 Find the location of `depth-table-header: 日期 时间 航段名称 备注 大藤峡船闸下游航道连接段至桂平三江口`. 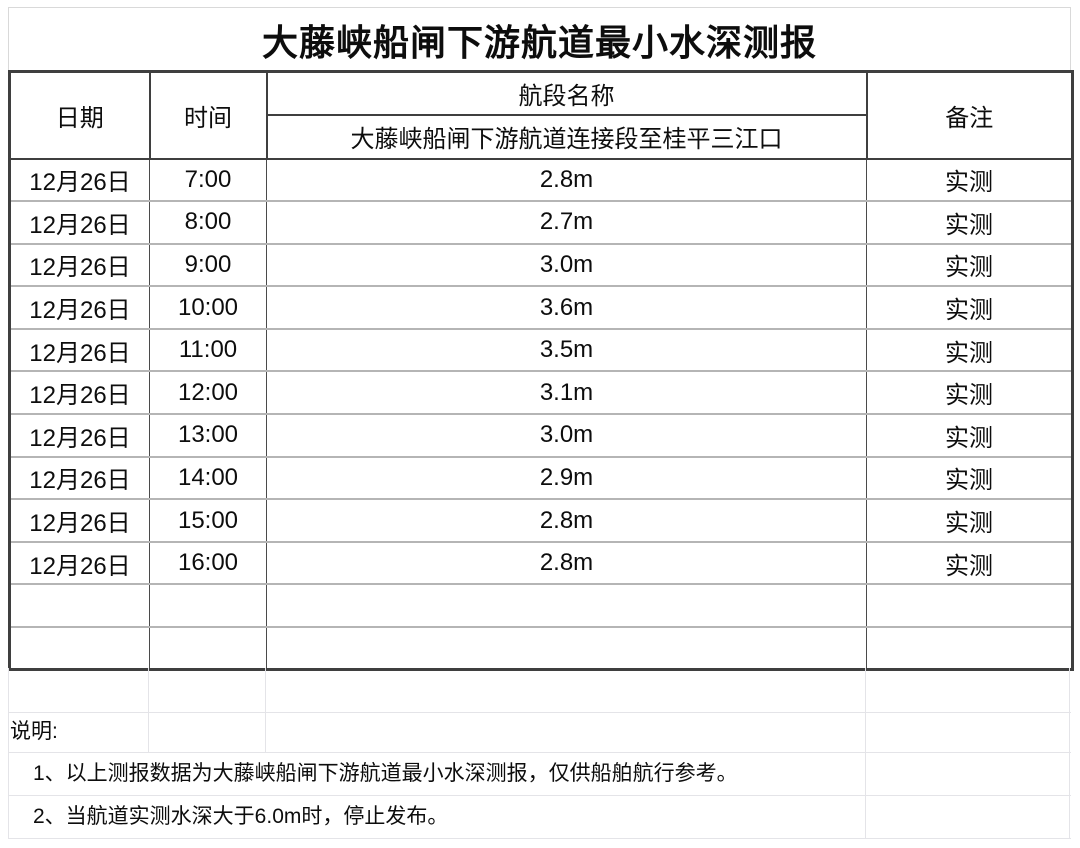

depth-table-header: 日期 时间 航段名称 备注 大藤峡船闸下游航道连接段至桂平三江口 is located at coordinates (541, 115).